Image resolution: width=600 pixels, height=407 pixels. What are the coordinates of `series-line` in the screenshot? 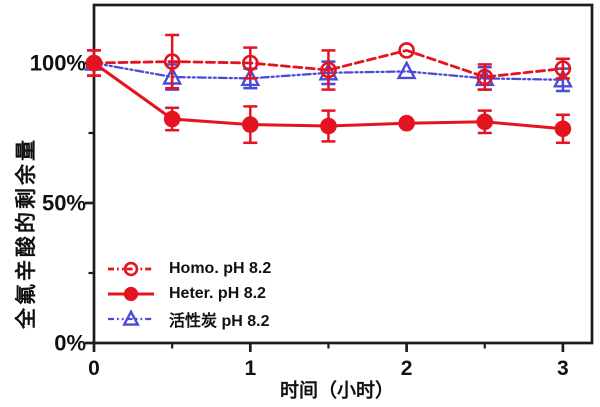 It's located at (328, 63).